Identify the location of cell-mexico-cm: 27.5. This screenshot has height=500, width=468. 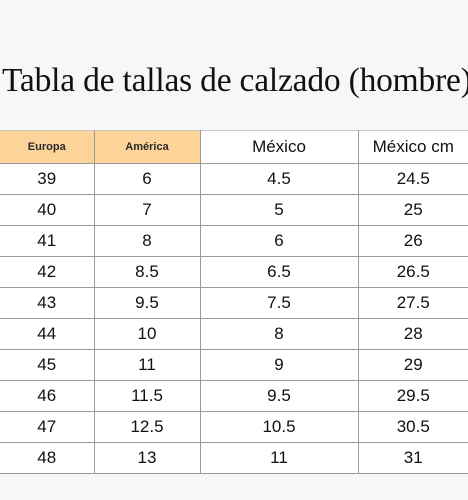
(412, 303).